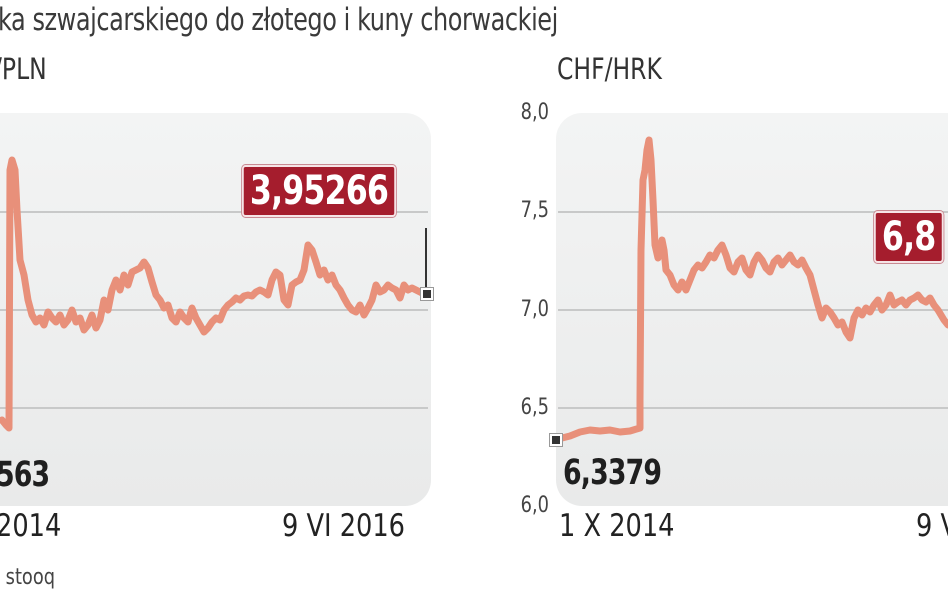 The width and height of the screenshot is (948, 593). Describe the element at coordinates (319, 191) in the screenshot. I see `left-end-value-callout: 3,95266` at that location.